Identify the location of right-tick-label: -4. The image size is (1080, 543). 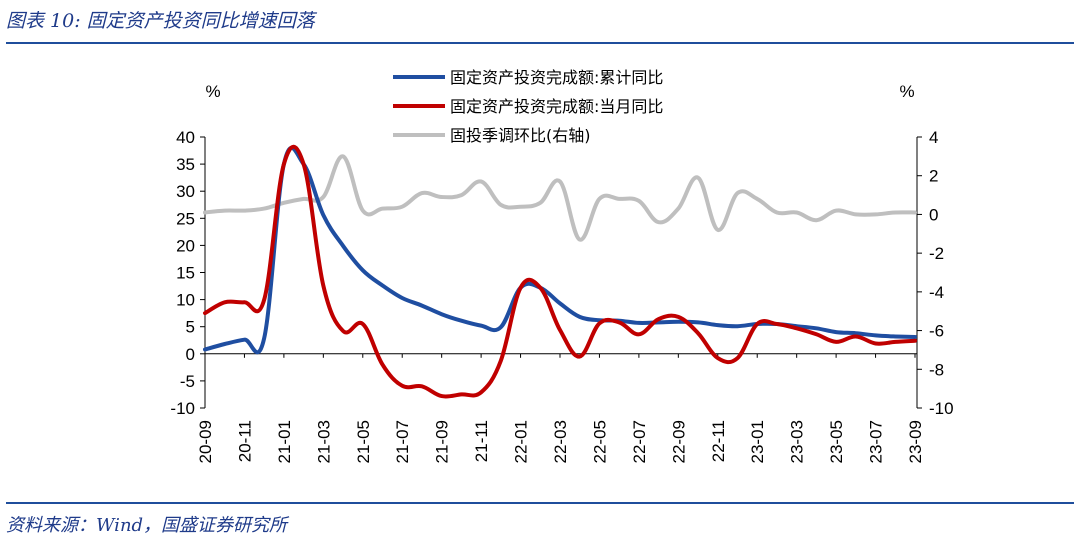
(936, 292).